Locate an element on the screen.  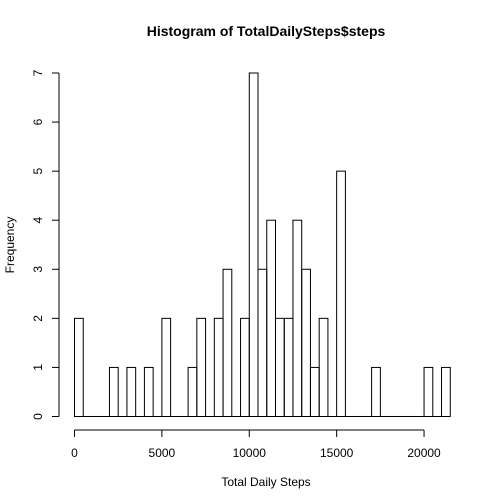
y-tick-label: 4 is located at coordinates (38, 220).